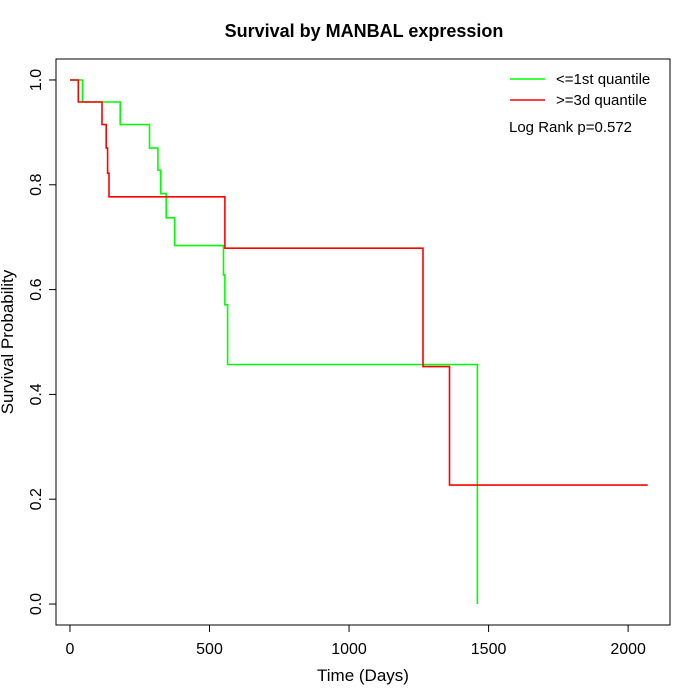 The image size is (700, 700). Describe the element at coordinates (70, 649) in the screenshot. I see `x-tick-label: 0` at that location.